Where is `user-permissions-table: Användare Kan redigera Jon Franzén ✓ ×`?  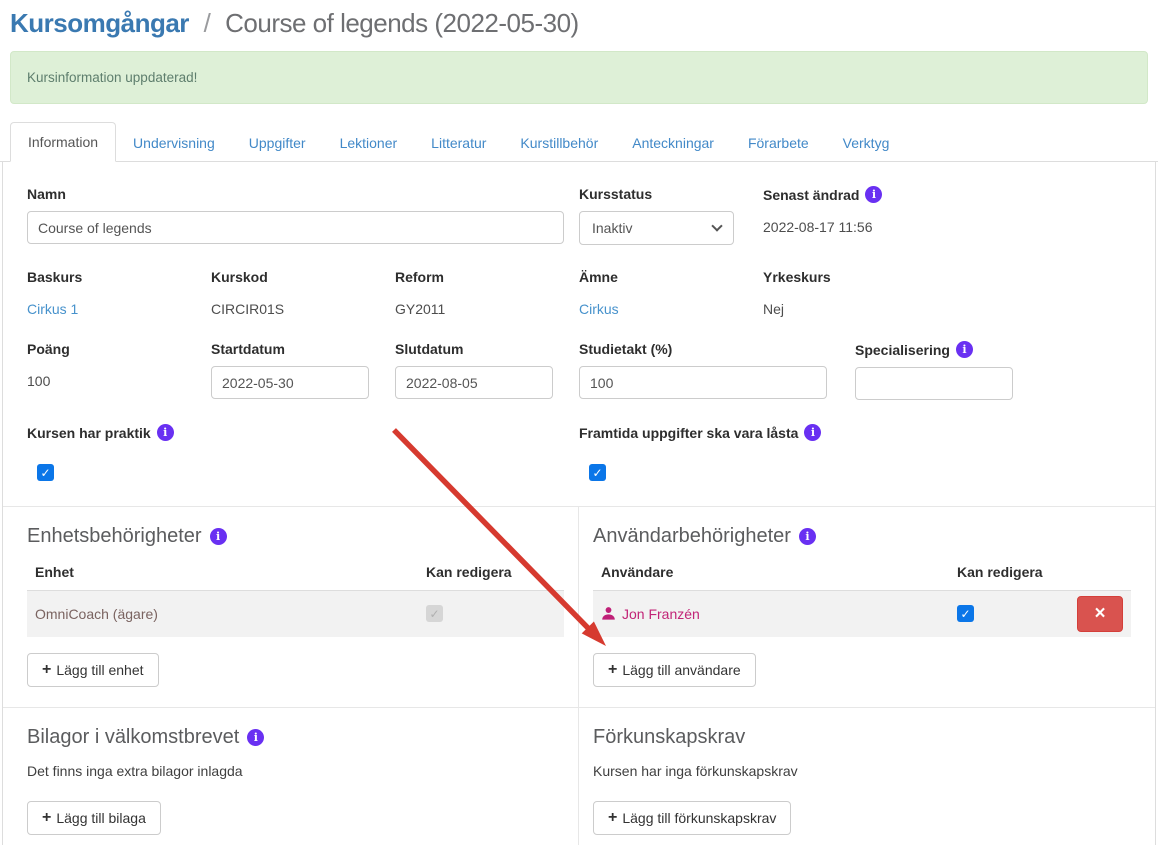 user-permissions-table: Användare Kan redigera Jon Franzén ✓ × is located at coordinates (862, 600).